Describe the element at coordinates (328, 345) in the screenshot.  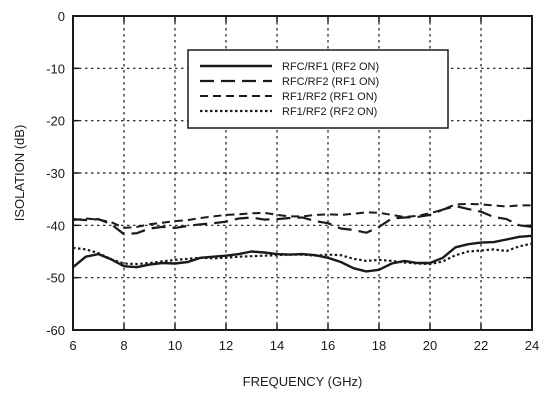
I see `x-tick-label: 16` at that location.